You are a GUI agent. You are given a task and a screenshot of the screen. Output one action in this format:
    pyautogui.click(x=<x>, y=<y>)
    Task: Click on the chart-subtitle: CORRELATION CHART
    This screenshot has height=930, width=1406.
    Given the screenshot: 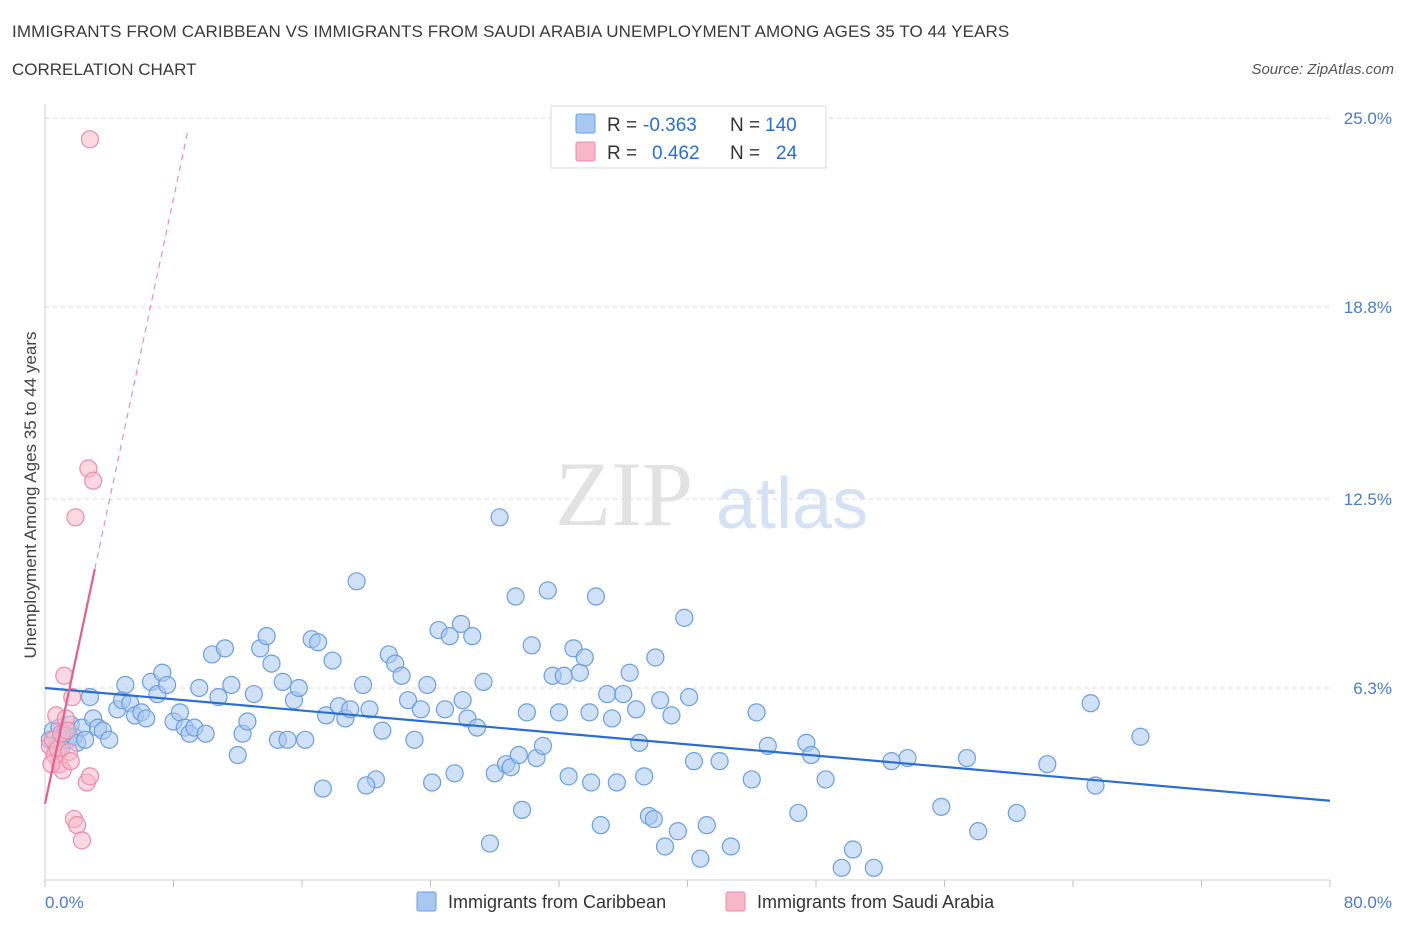 What is the action you would take?
    pyautogui.click(x=104, y=69)
    